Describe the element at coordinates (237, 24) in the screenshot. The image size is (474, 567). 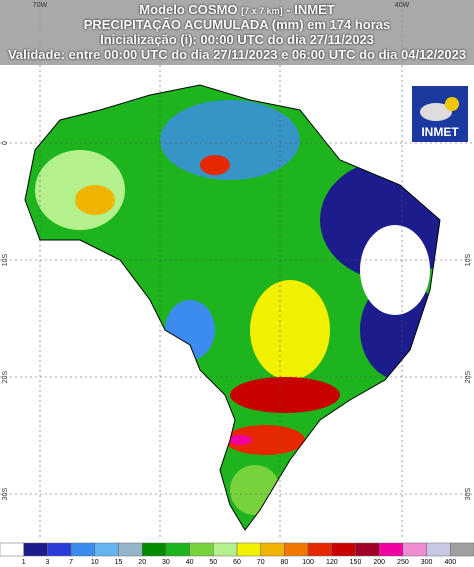
I see `header-line: PRECIPITAÇÃO ACUMULADA (mm) em 174 horas` at that location.